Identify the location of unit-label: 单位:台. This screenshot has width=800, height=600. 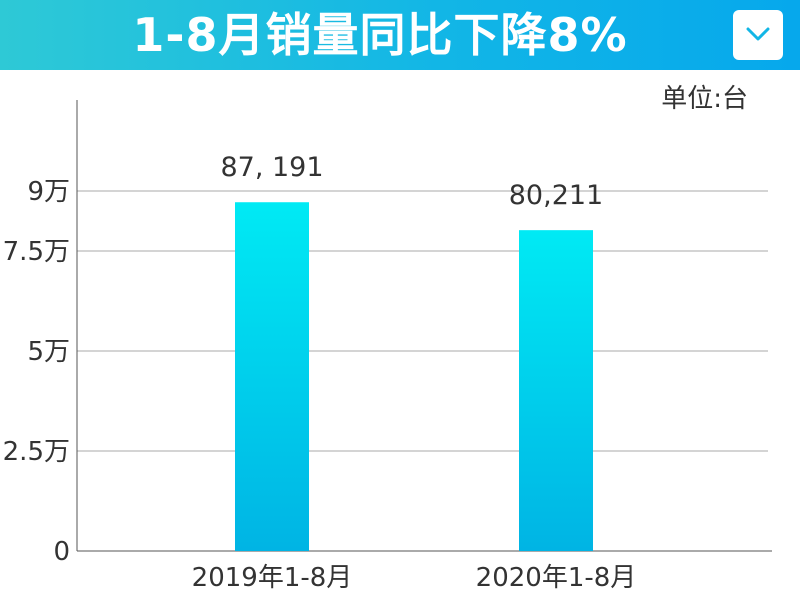
(704, 99).